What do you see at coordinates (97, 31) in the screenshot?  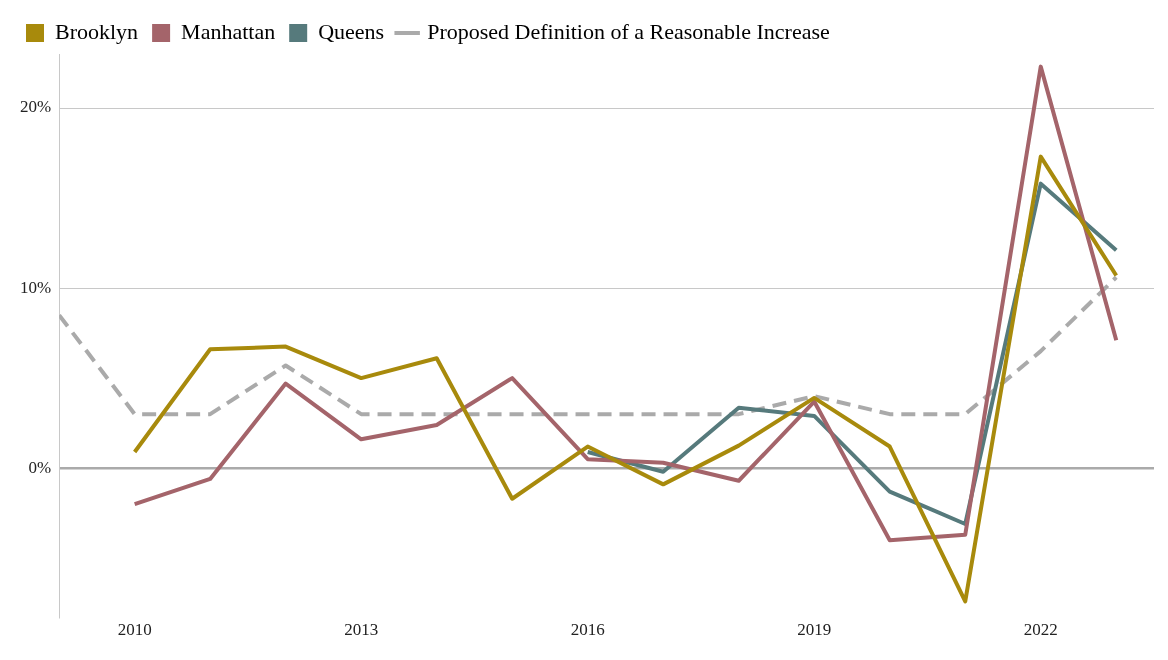 I see `legend-label: Brooklyn` at bounding box center [97, 31].